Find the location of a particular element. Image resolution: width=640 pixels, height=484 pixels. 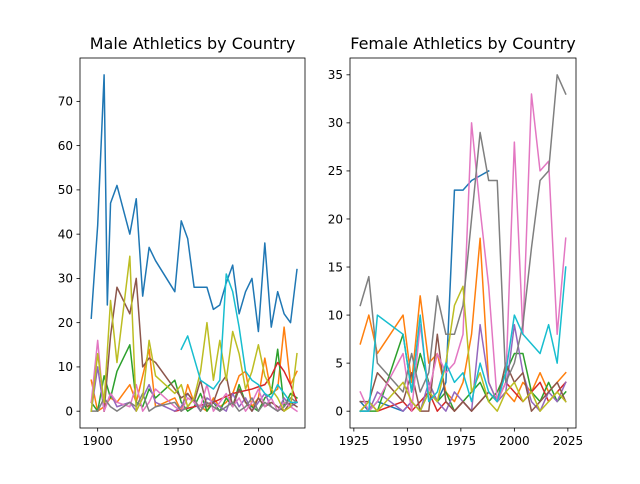

y-tick-label: 70 is located at coordinates (65, 102).